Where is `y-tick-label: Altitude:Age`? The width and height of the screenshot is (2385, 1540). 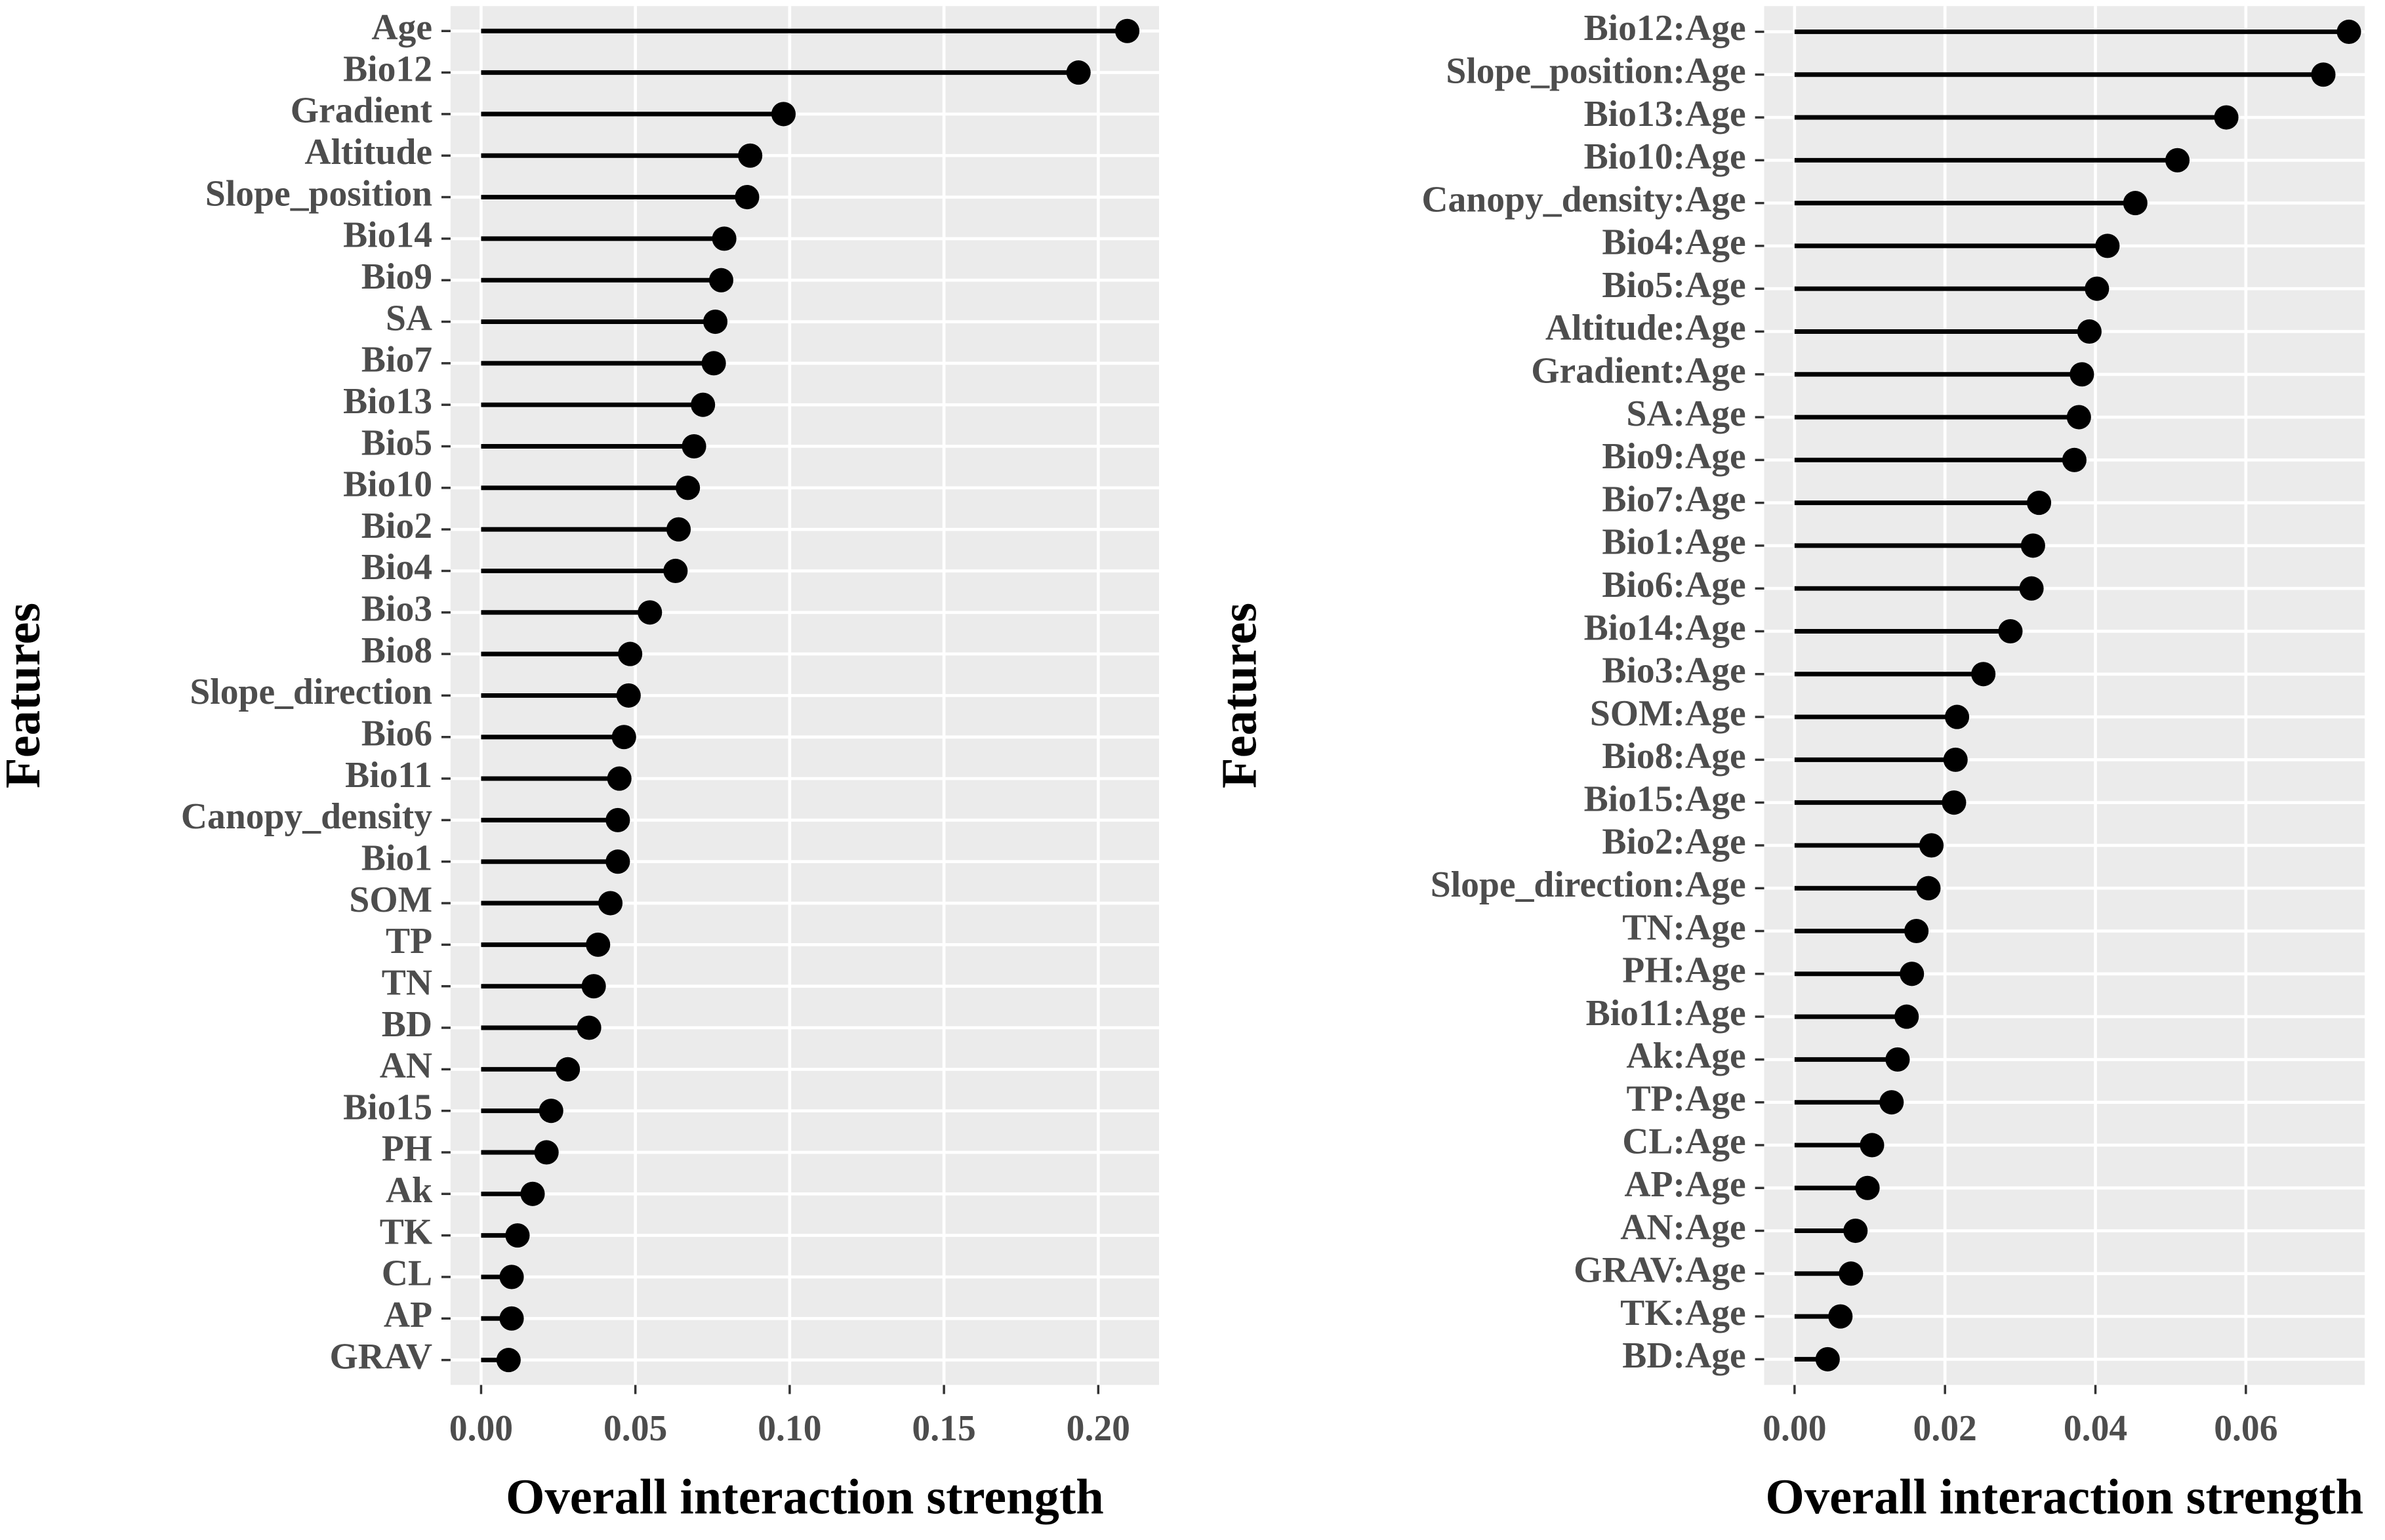
y-tick-label: Altitude:Age is located at coordinates (1646, 328).